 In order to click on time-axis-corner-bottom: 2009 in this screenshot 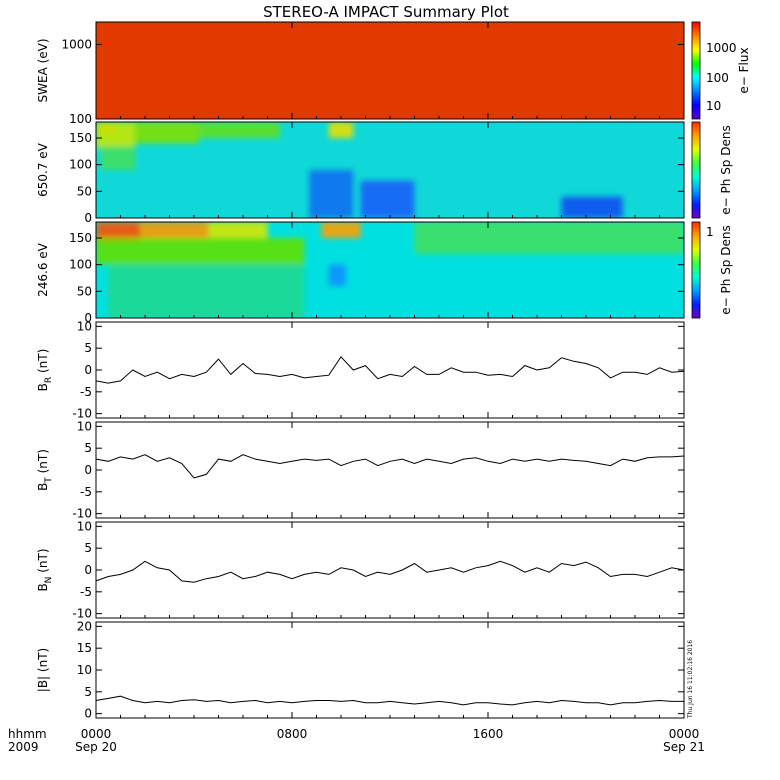, I will do `click(23, 747)`.